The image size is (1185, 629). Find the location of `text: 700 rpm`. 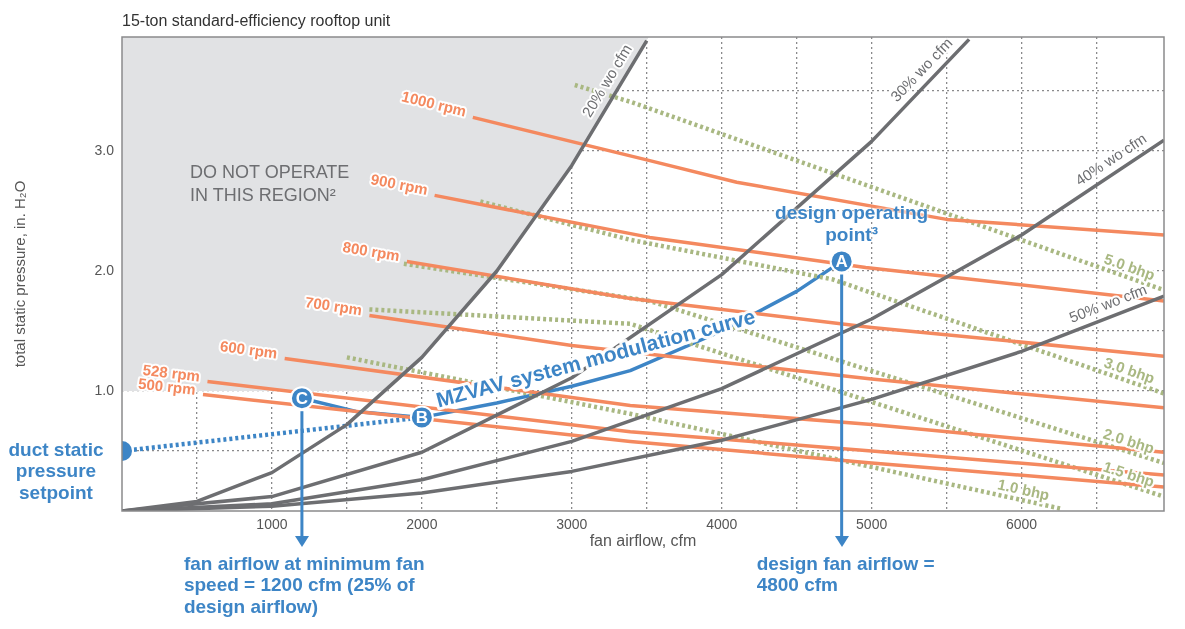

text: 700 rpm is located at coordinates (334, 306).